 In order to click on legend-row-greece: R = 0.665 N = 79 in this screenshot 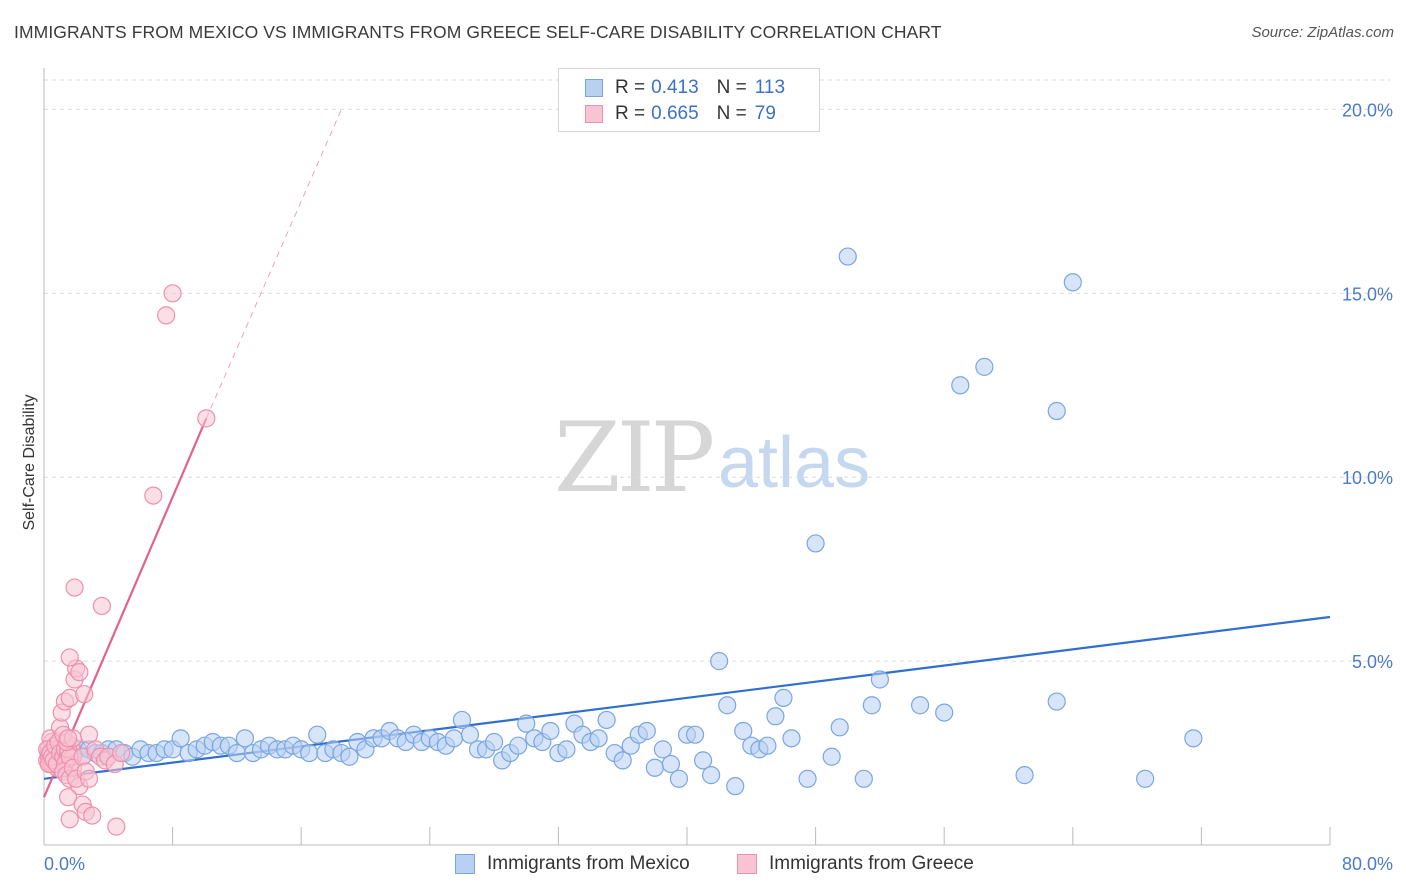, I will do `click(680, 114)`.